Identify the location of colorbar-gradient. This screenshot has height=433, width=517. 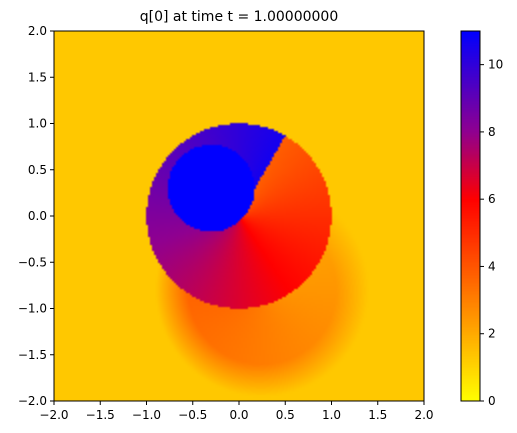
(470, 216).